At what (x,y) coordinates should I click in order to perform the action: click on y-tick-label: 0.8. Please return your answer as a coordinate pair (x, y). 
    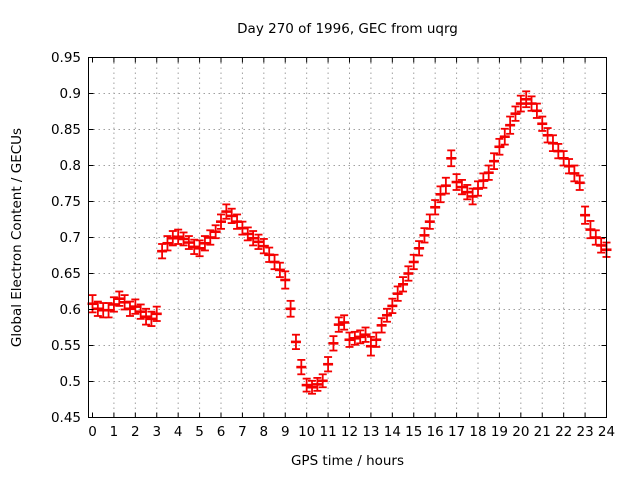
    Looking at the image, I should click on (70, 166).